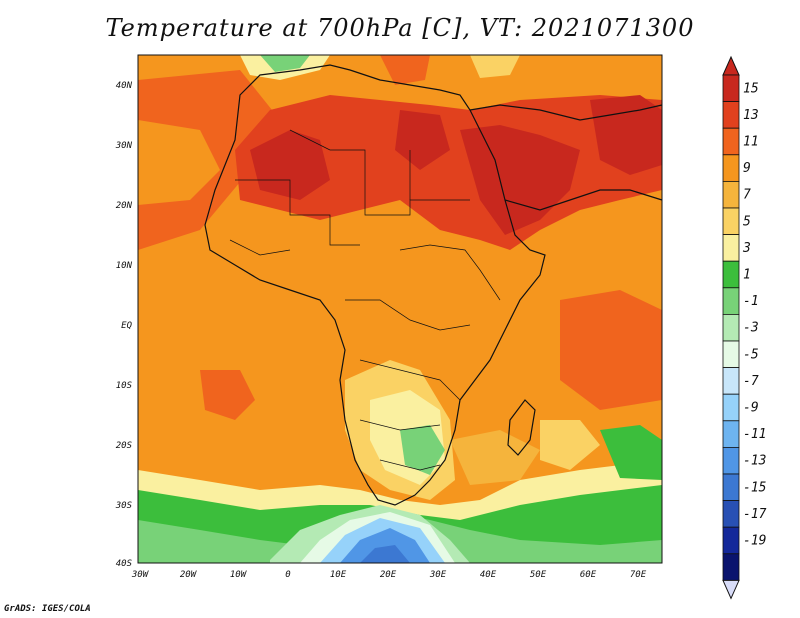  What do you see at coordinates (747, 195) in the screenshot?
I see `colorbar-label: 7` at bounding box center [747, 195].